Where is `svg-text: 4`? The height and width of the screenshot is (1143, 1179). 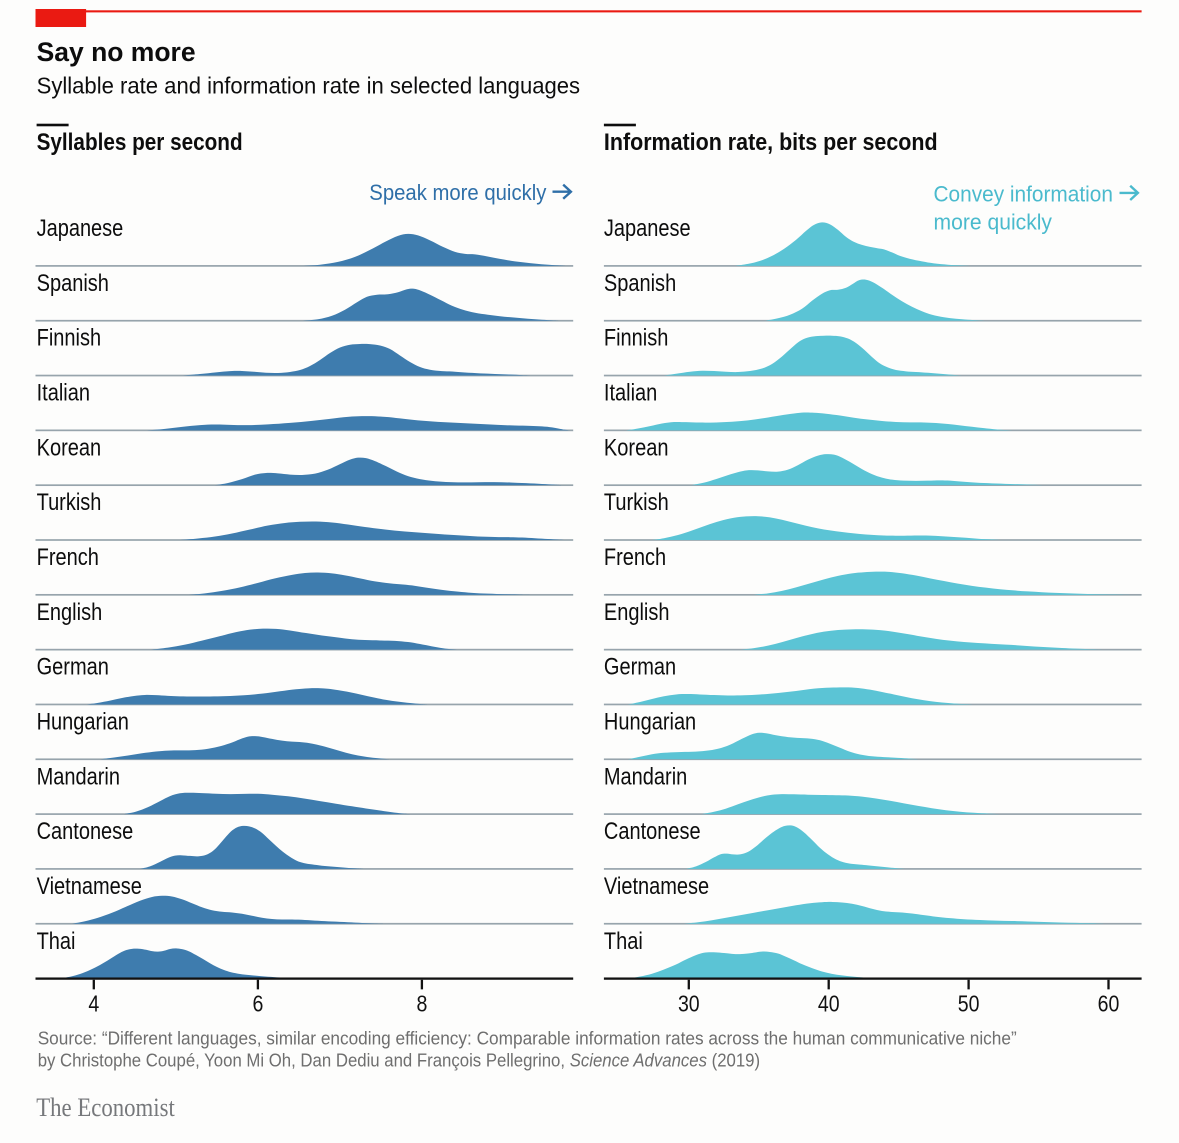
svg-text: 4 is located at coordinates (93, 1003).